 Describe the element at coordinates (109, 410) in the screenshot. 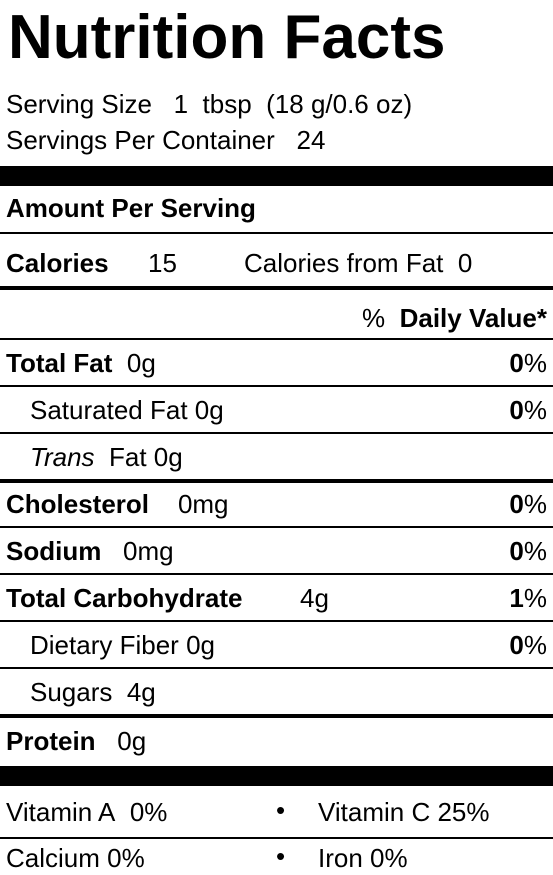

I see `saturated-fat-label: Saturated Fat` at that location.